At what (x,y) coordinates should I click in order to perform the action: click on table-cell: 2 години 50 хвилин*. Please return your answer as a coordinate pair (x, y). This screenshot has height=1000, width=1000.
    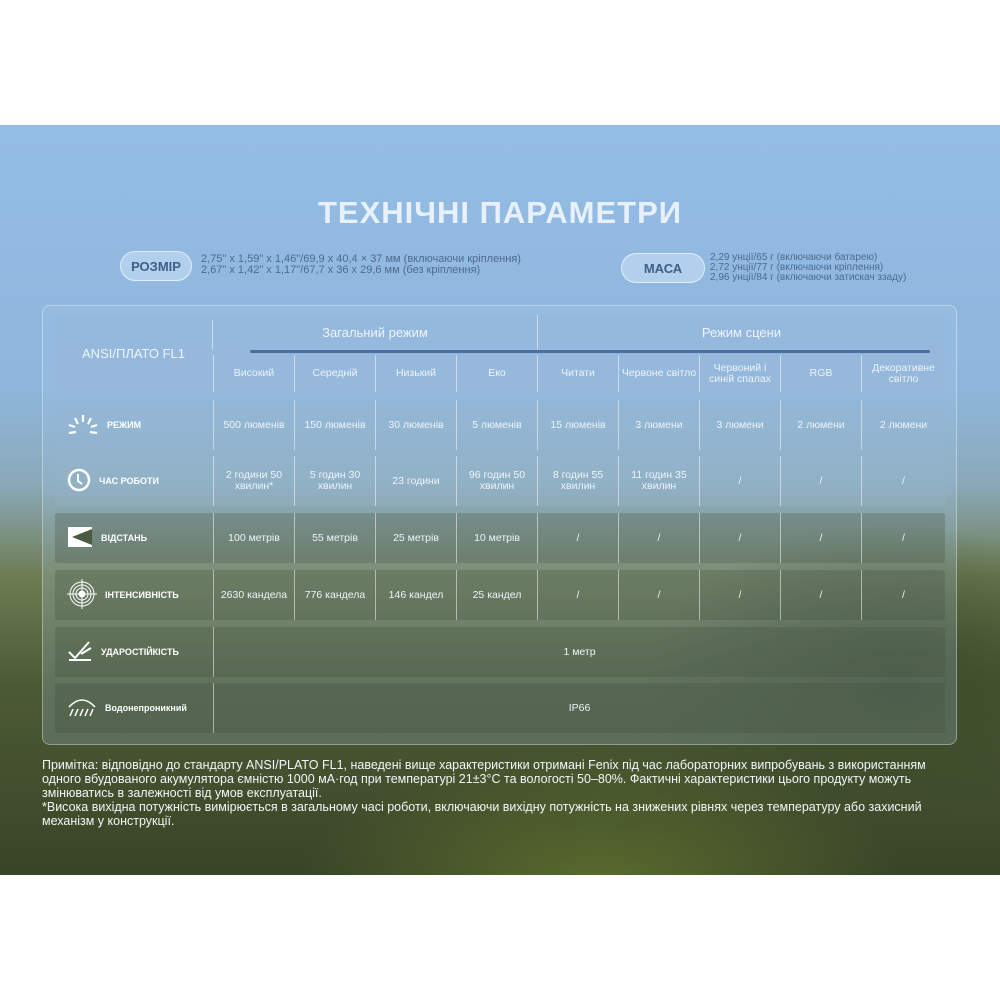
    Looking at the image, I should click on (253, 481).